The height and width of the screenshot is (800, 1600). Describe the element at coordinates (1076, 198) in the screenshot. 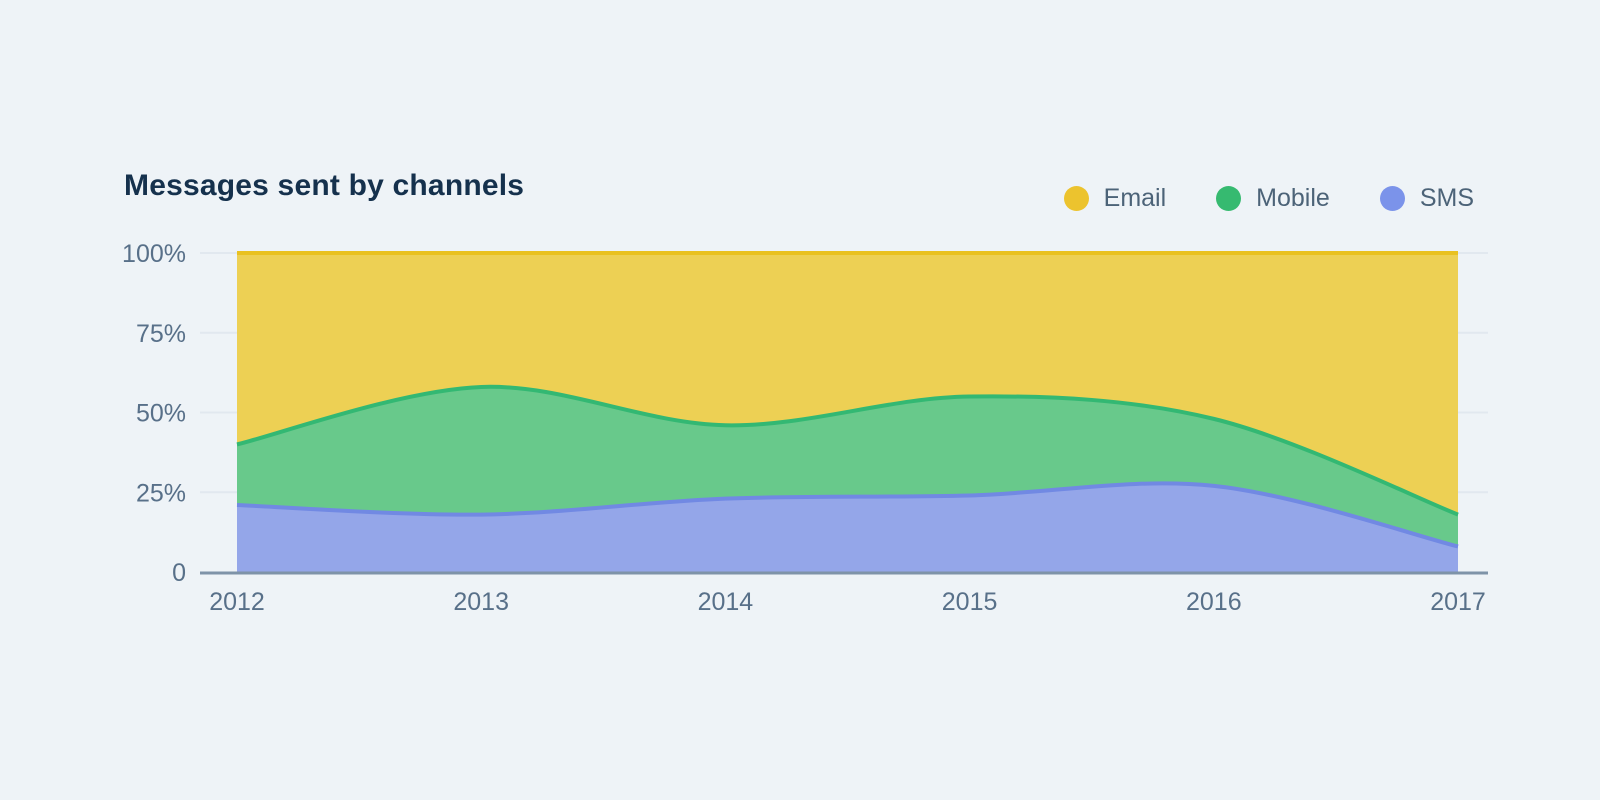

I see `email-series-dot-icon` at that location.